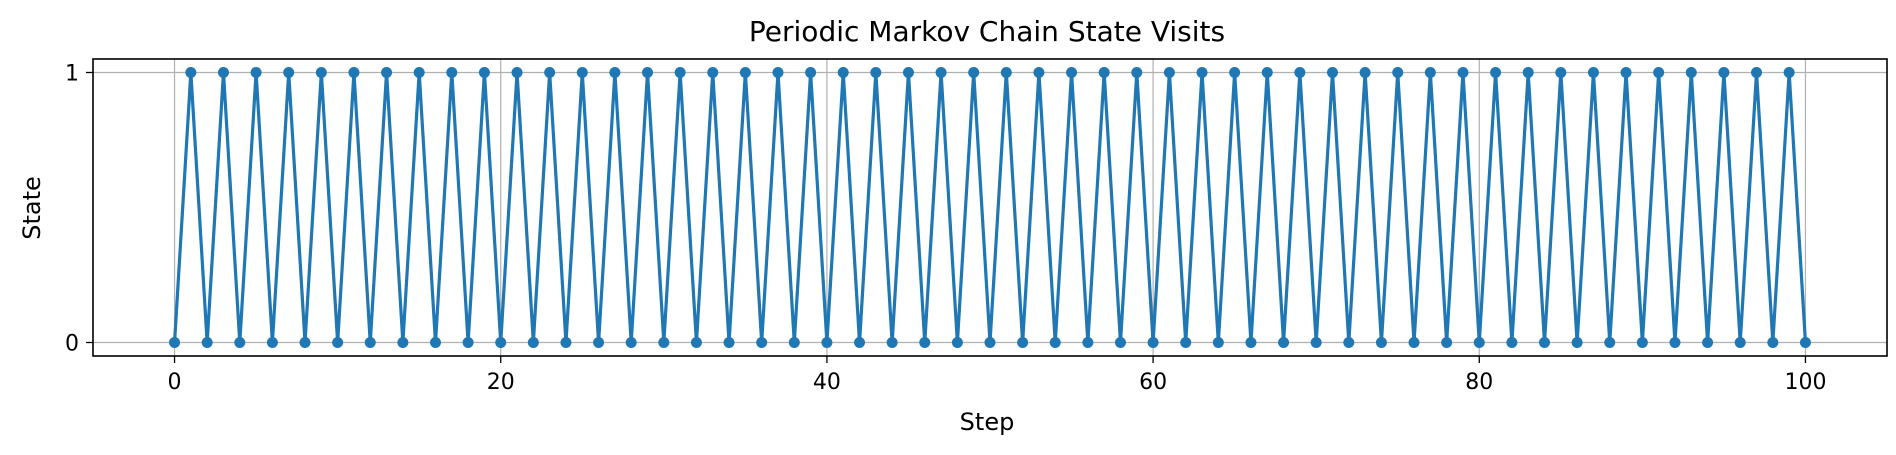 The height and width of the screenshot is (455, 1896). What do you see at coordinates (1153, 382) in the screenshot?
I see `x-tick-label: 60` at bounding box center [1153, 382].